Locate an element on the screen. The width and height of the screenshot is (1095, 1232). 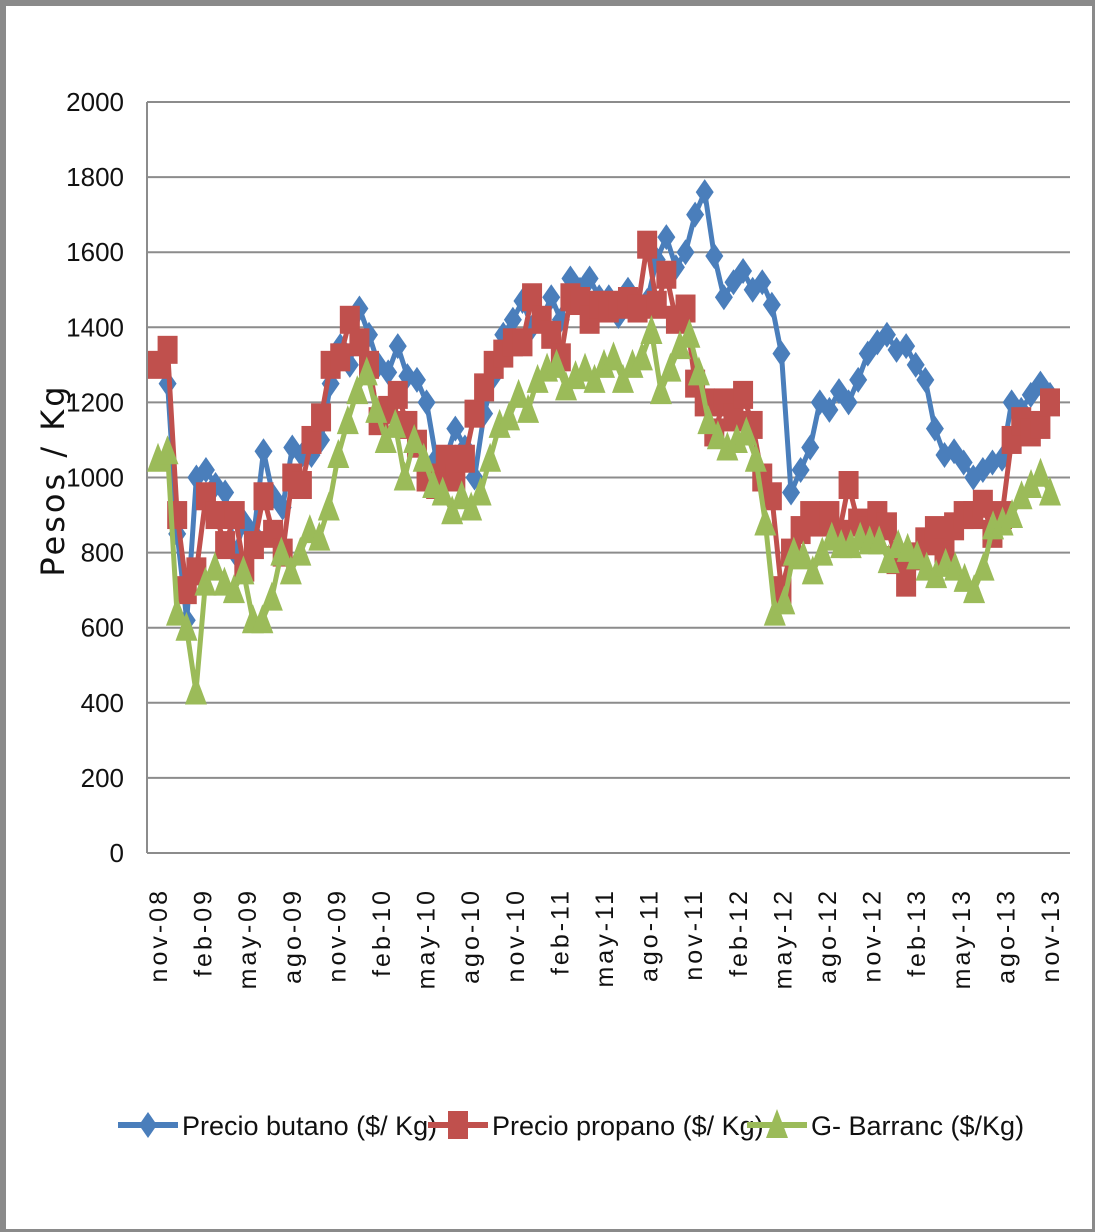
x-tick-label: feb-12 is located at coordinates (739, 932).